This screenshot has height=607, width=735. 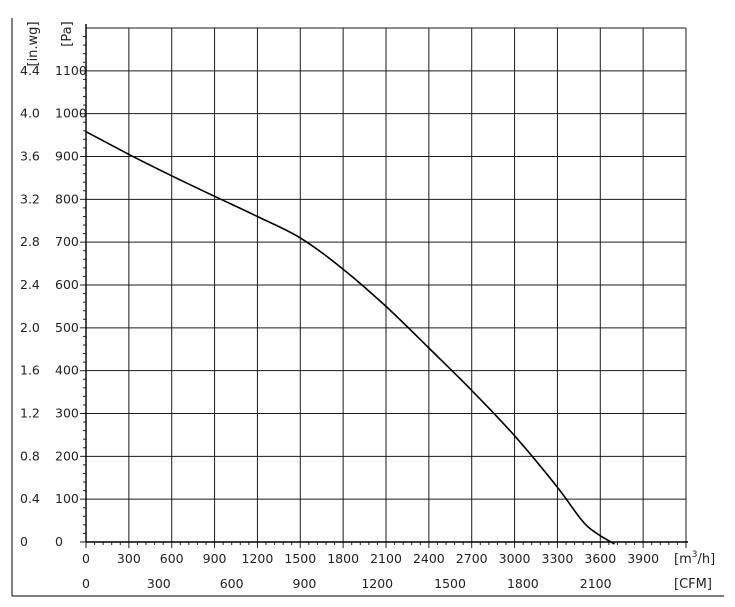 What do you see at coordinates (305, 583) in the screenshot?
I see `x2-tick-label: 900` at bounding box center [305, 583].